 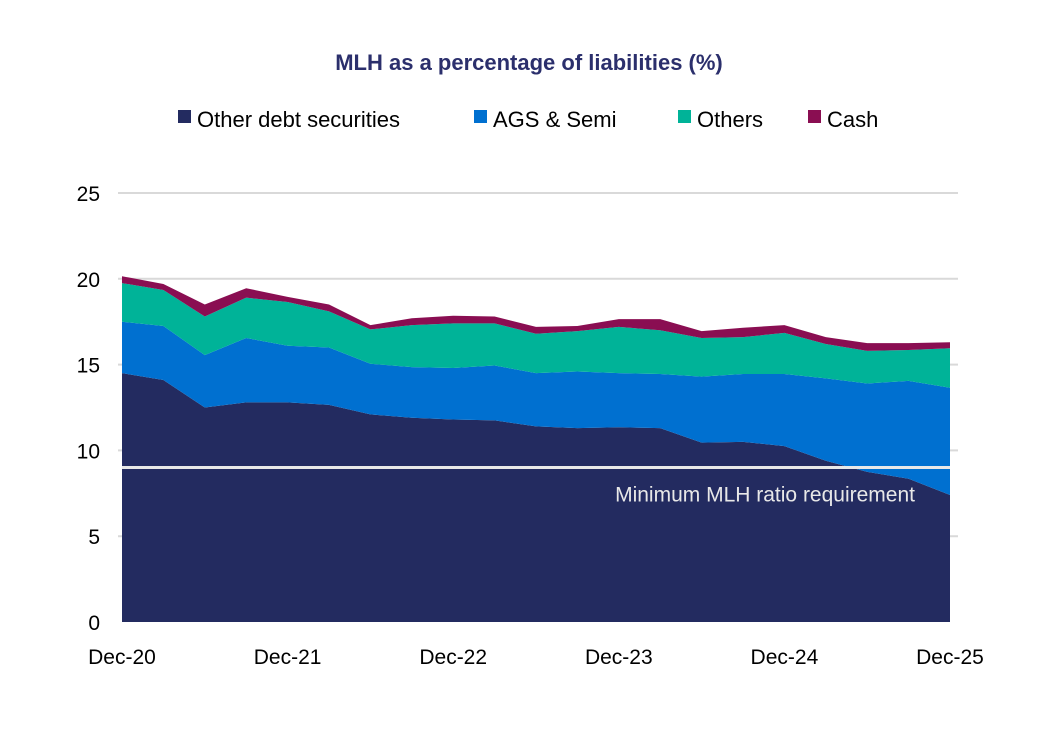 I want to click on x-tick-label: Dec-24, so click(x=785, y=657).